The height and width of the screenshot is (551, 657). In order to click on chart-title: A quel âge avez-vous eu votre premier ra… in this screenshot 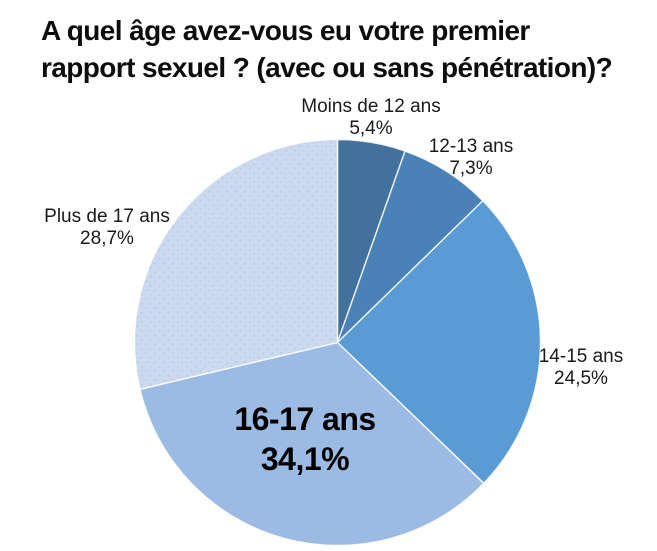, I will do `click(327, 49)`.